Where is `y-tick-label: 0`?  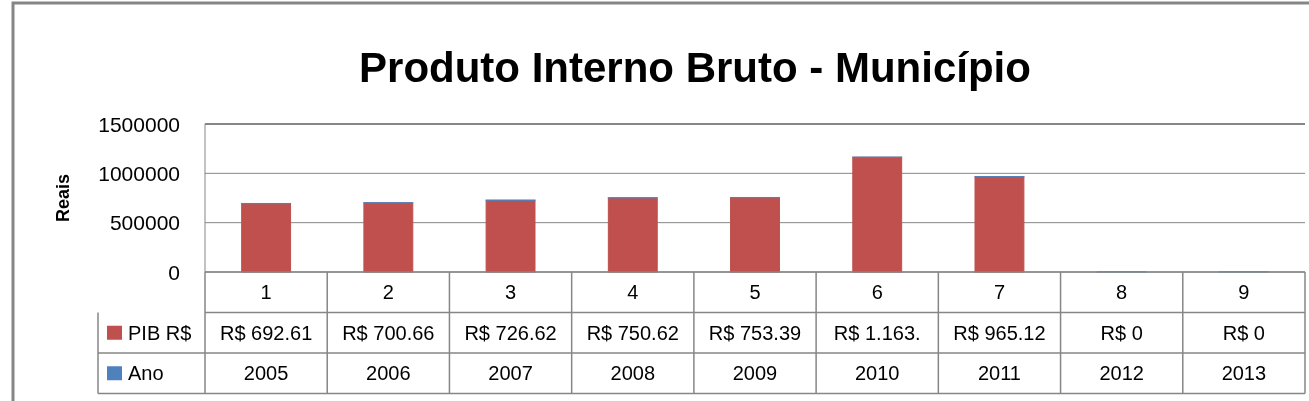 y-tick-label: 0 is located at coordinates (174, 272).